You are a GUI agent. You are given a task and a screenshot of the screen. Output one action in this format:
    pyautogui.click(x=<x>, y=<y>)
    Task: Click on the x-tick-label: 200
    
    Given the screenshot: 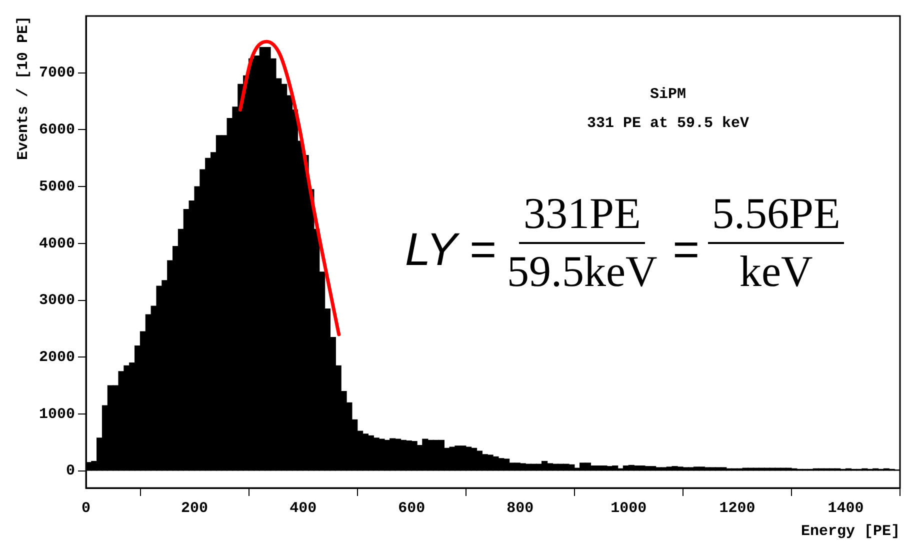 What is the action you would take?
    pyautogui.click(x=194, y=508)
    